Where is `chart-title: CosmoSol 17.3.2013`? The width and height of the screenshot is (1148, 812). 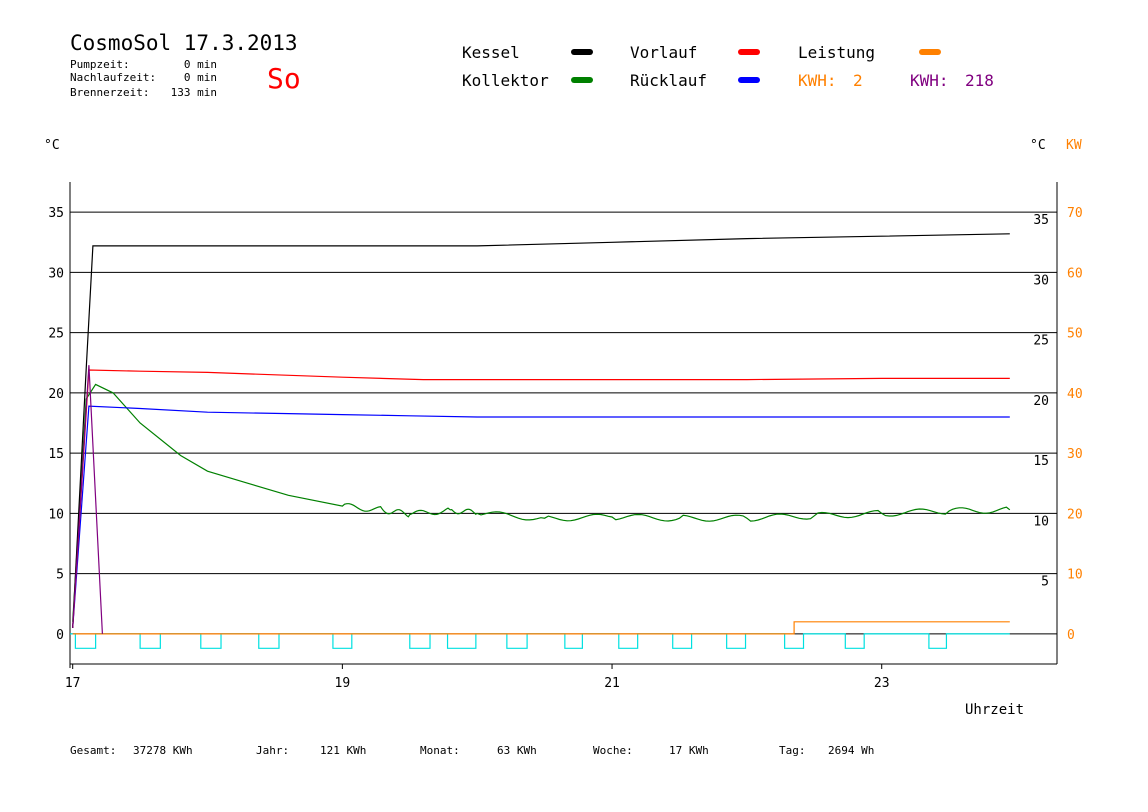 chart-title: CosmoSol 17.3.2013 is located at coordinates (184, 43).